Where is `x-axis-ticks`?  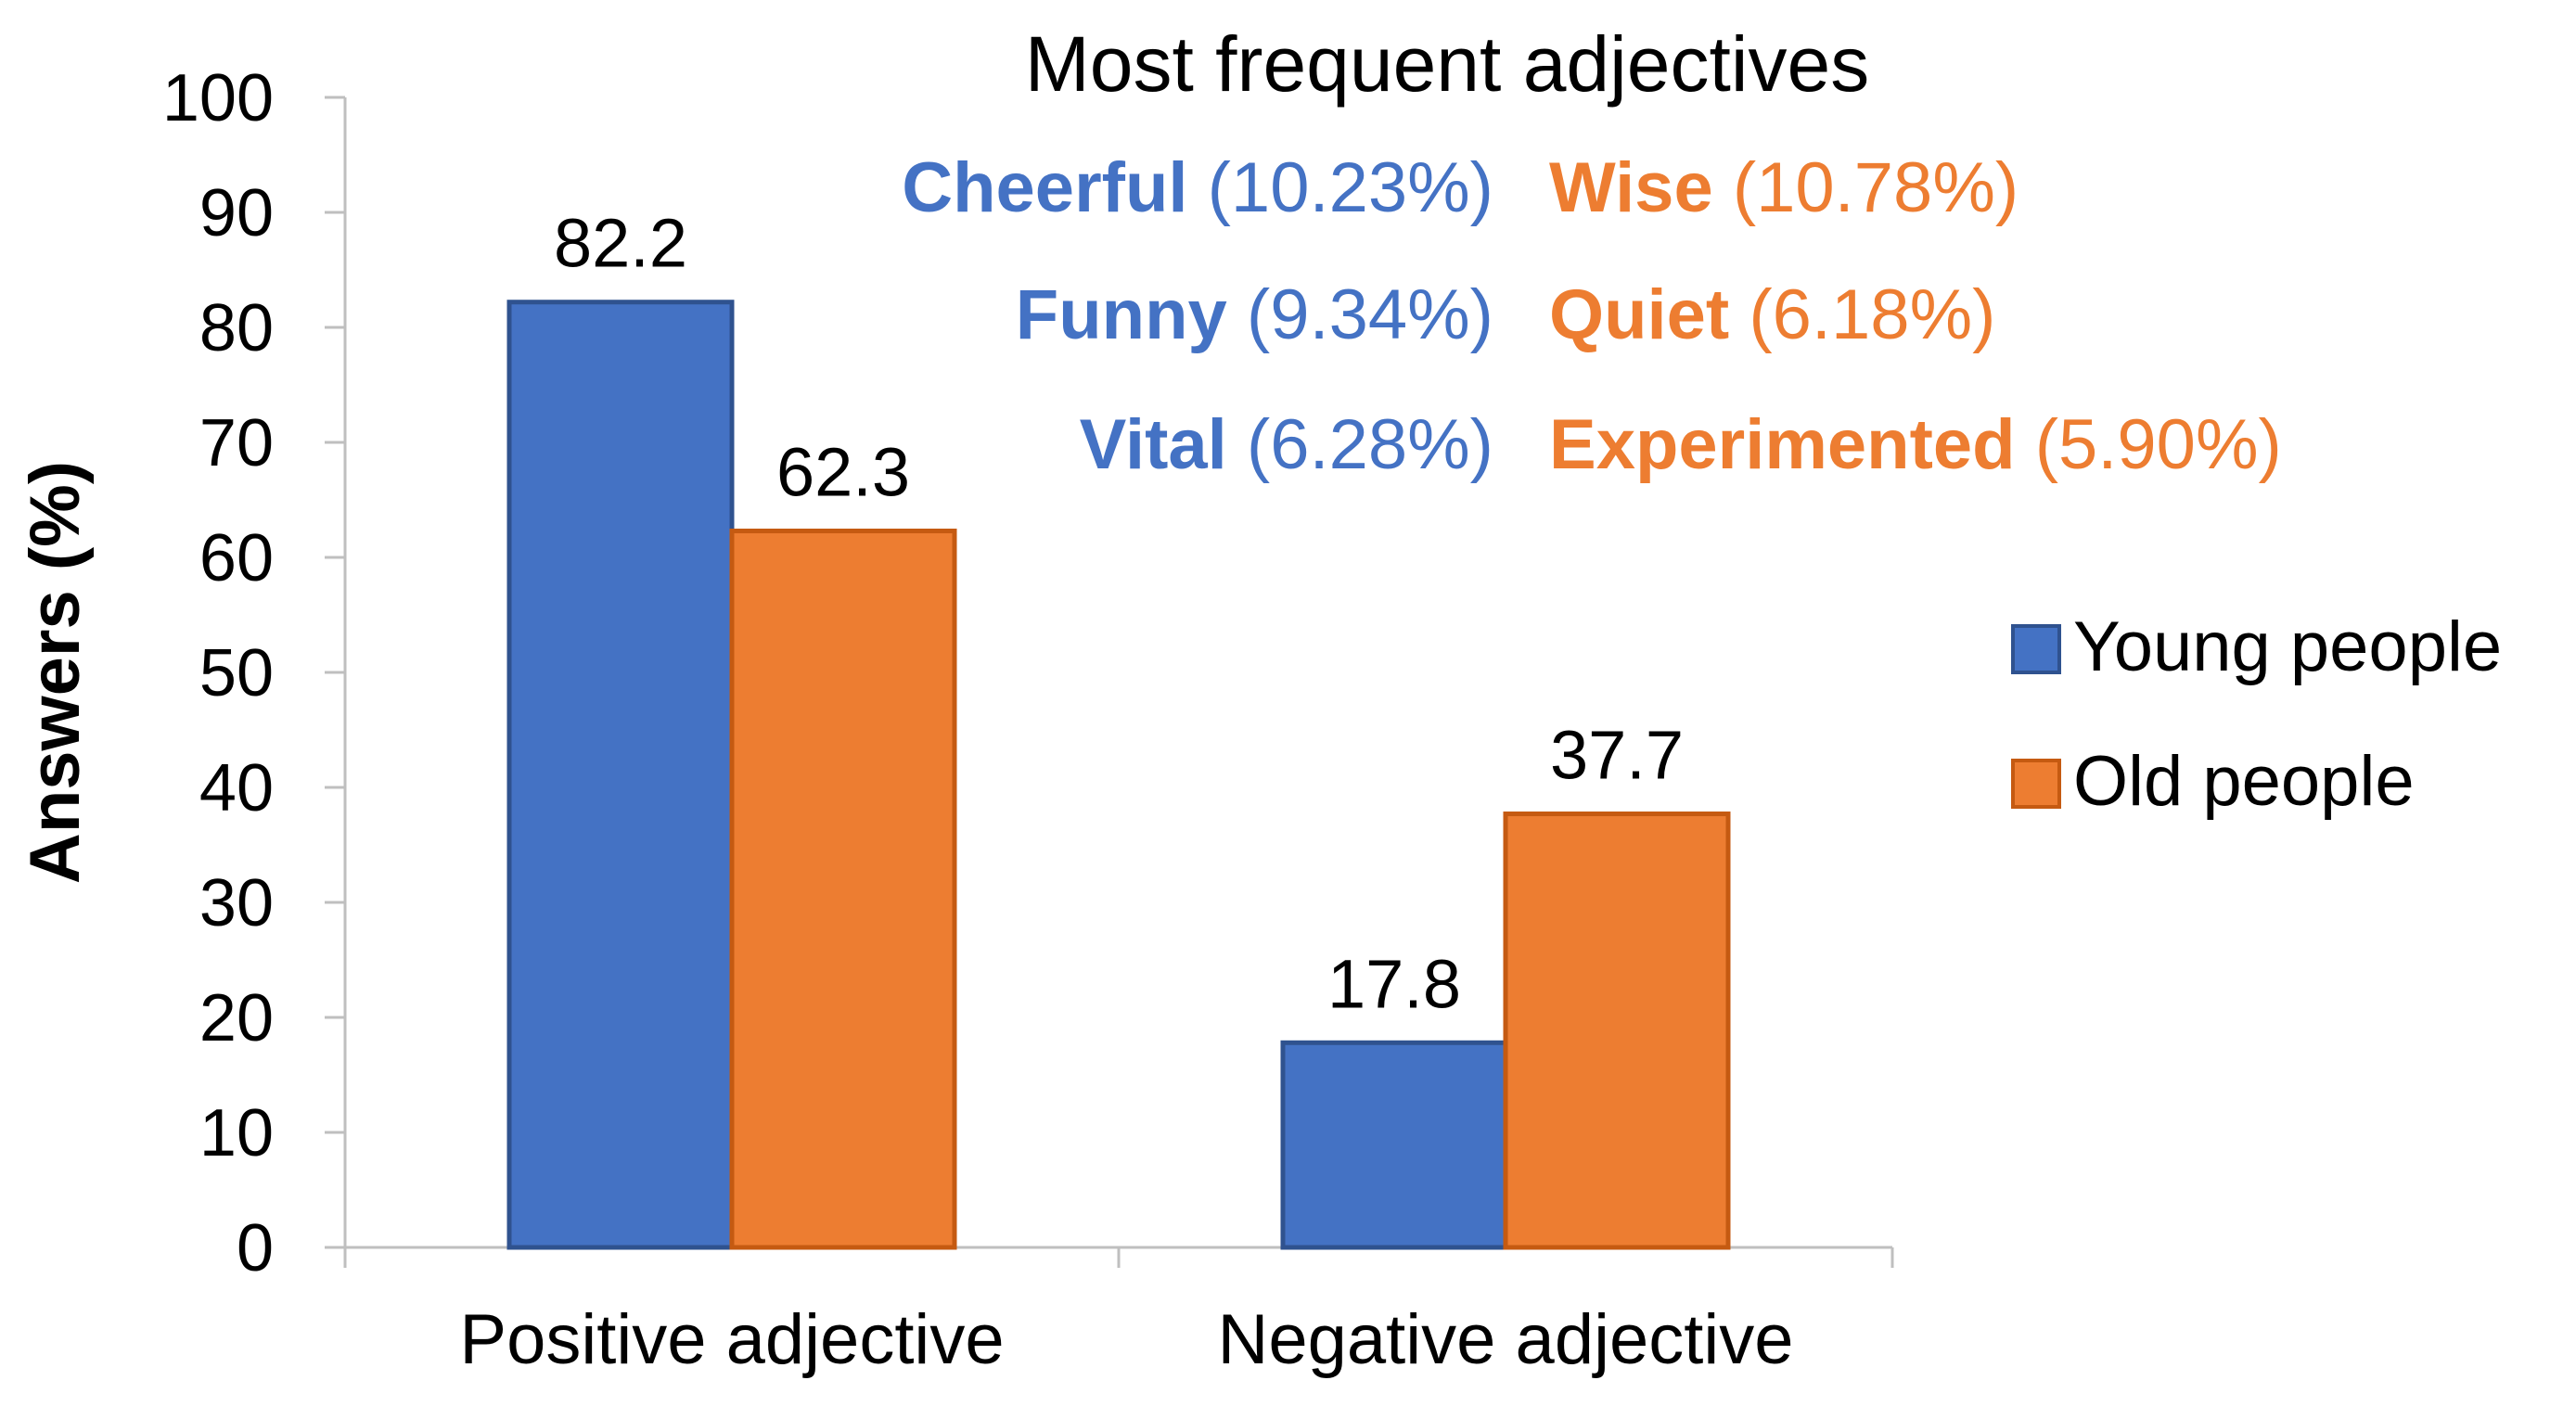 x-axis-ticks is located at coordinates (1118, 1257).